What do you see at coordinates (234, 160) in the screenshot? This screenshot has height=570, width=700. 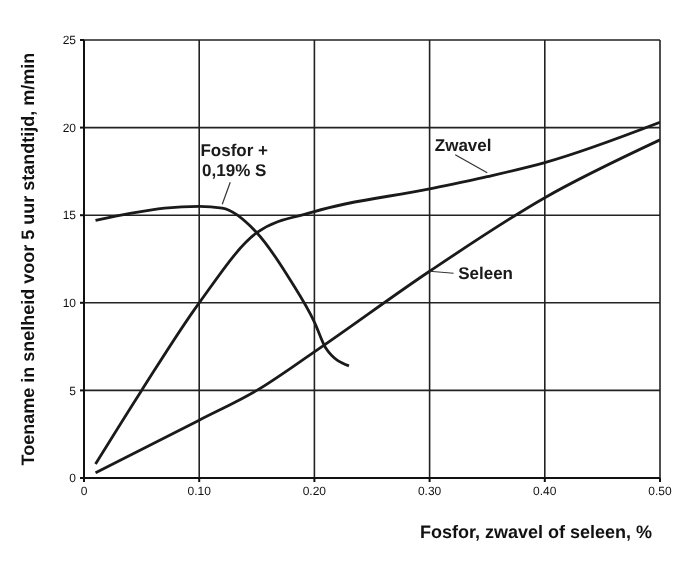 I see `series-label: Fosfor + 0,19% S` at bounding box center [234, 160].